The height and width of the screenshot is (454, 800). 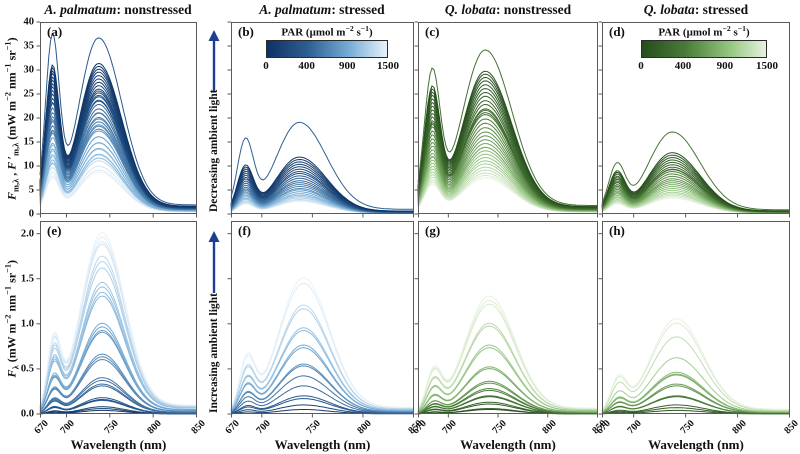 I want to click on column-title-2: A. palmatum: stressed, so click(x=322, y=10).